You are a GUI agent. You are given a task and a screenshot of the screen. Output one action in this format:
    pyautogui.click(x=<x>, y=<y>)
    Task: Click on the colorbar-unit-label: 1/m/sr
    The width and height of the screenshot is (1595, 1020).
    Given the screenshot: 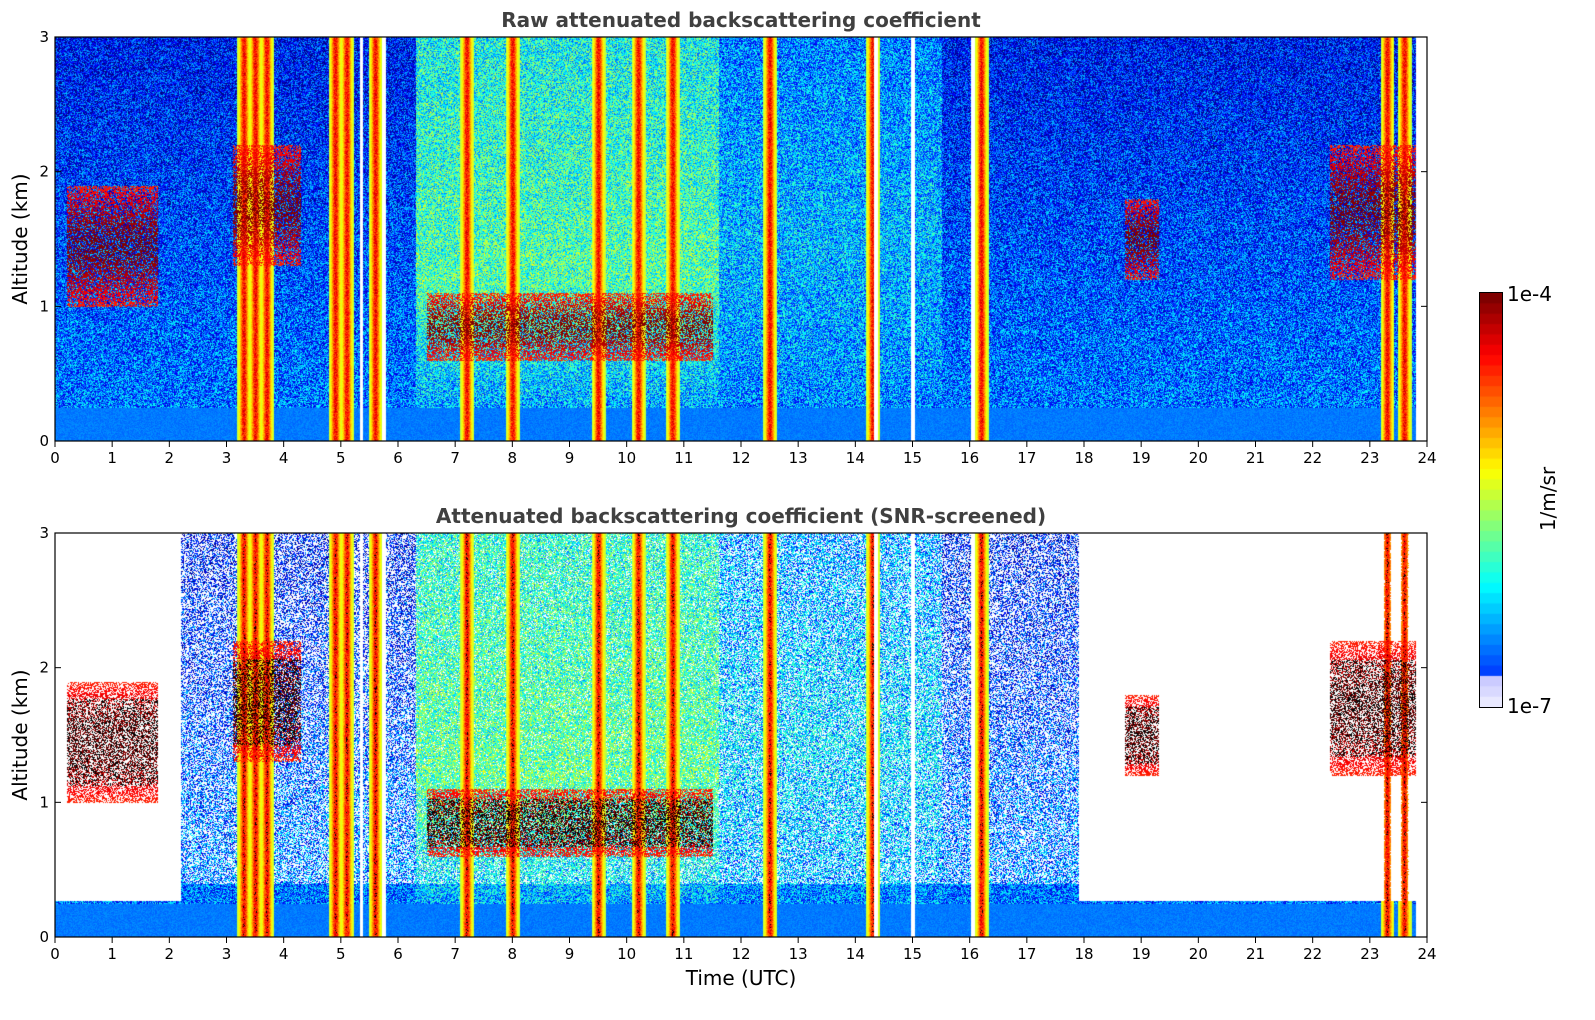 What is the action you would take?
    pyautogui.click(x=1548, y=499)
    